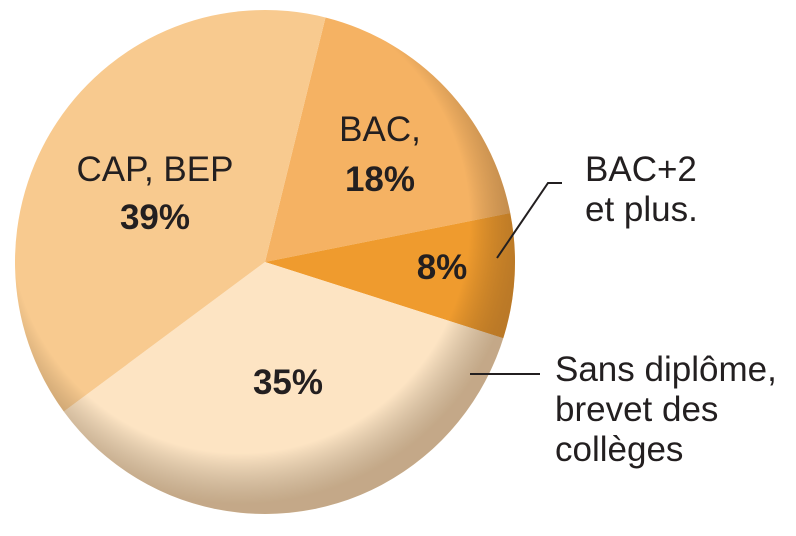  What do you see at coordinates (442, 267) in the screenshot?
I see `percent-label: 8%` at bounding box center [442, 267].